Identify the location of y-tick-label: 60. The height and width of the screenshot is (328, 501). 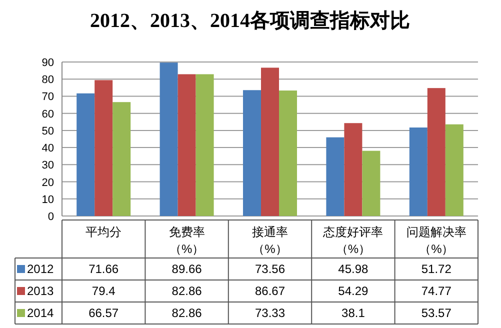
(48, 114).